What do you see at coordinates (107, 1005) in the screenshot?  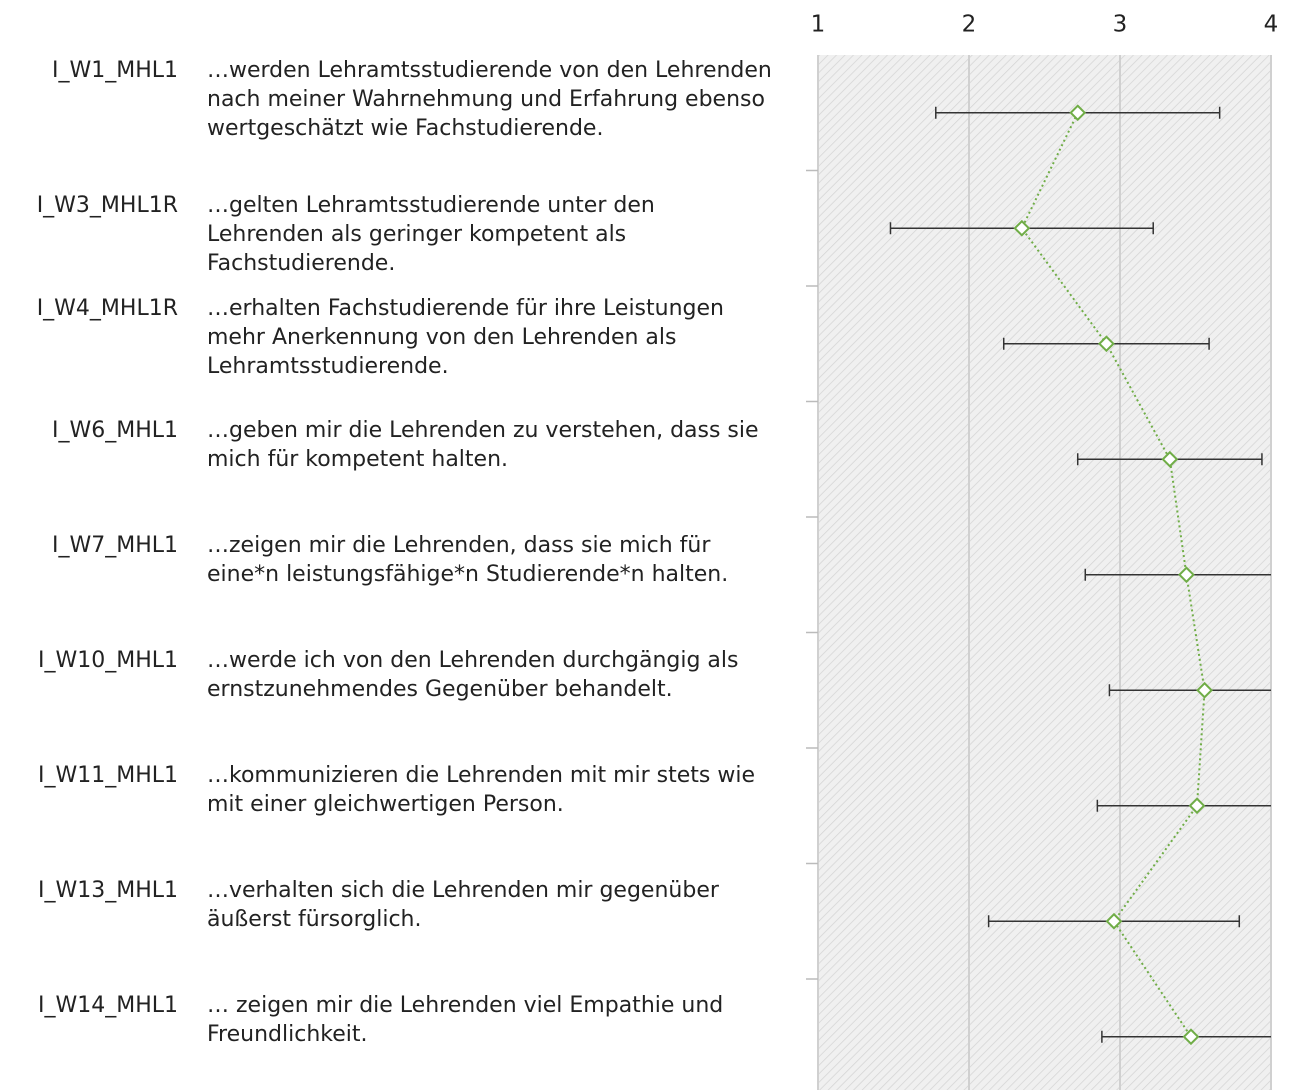 I see `item-code: I_W14_MHL1` at bounding box center [107, 1005].